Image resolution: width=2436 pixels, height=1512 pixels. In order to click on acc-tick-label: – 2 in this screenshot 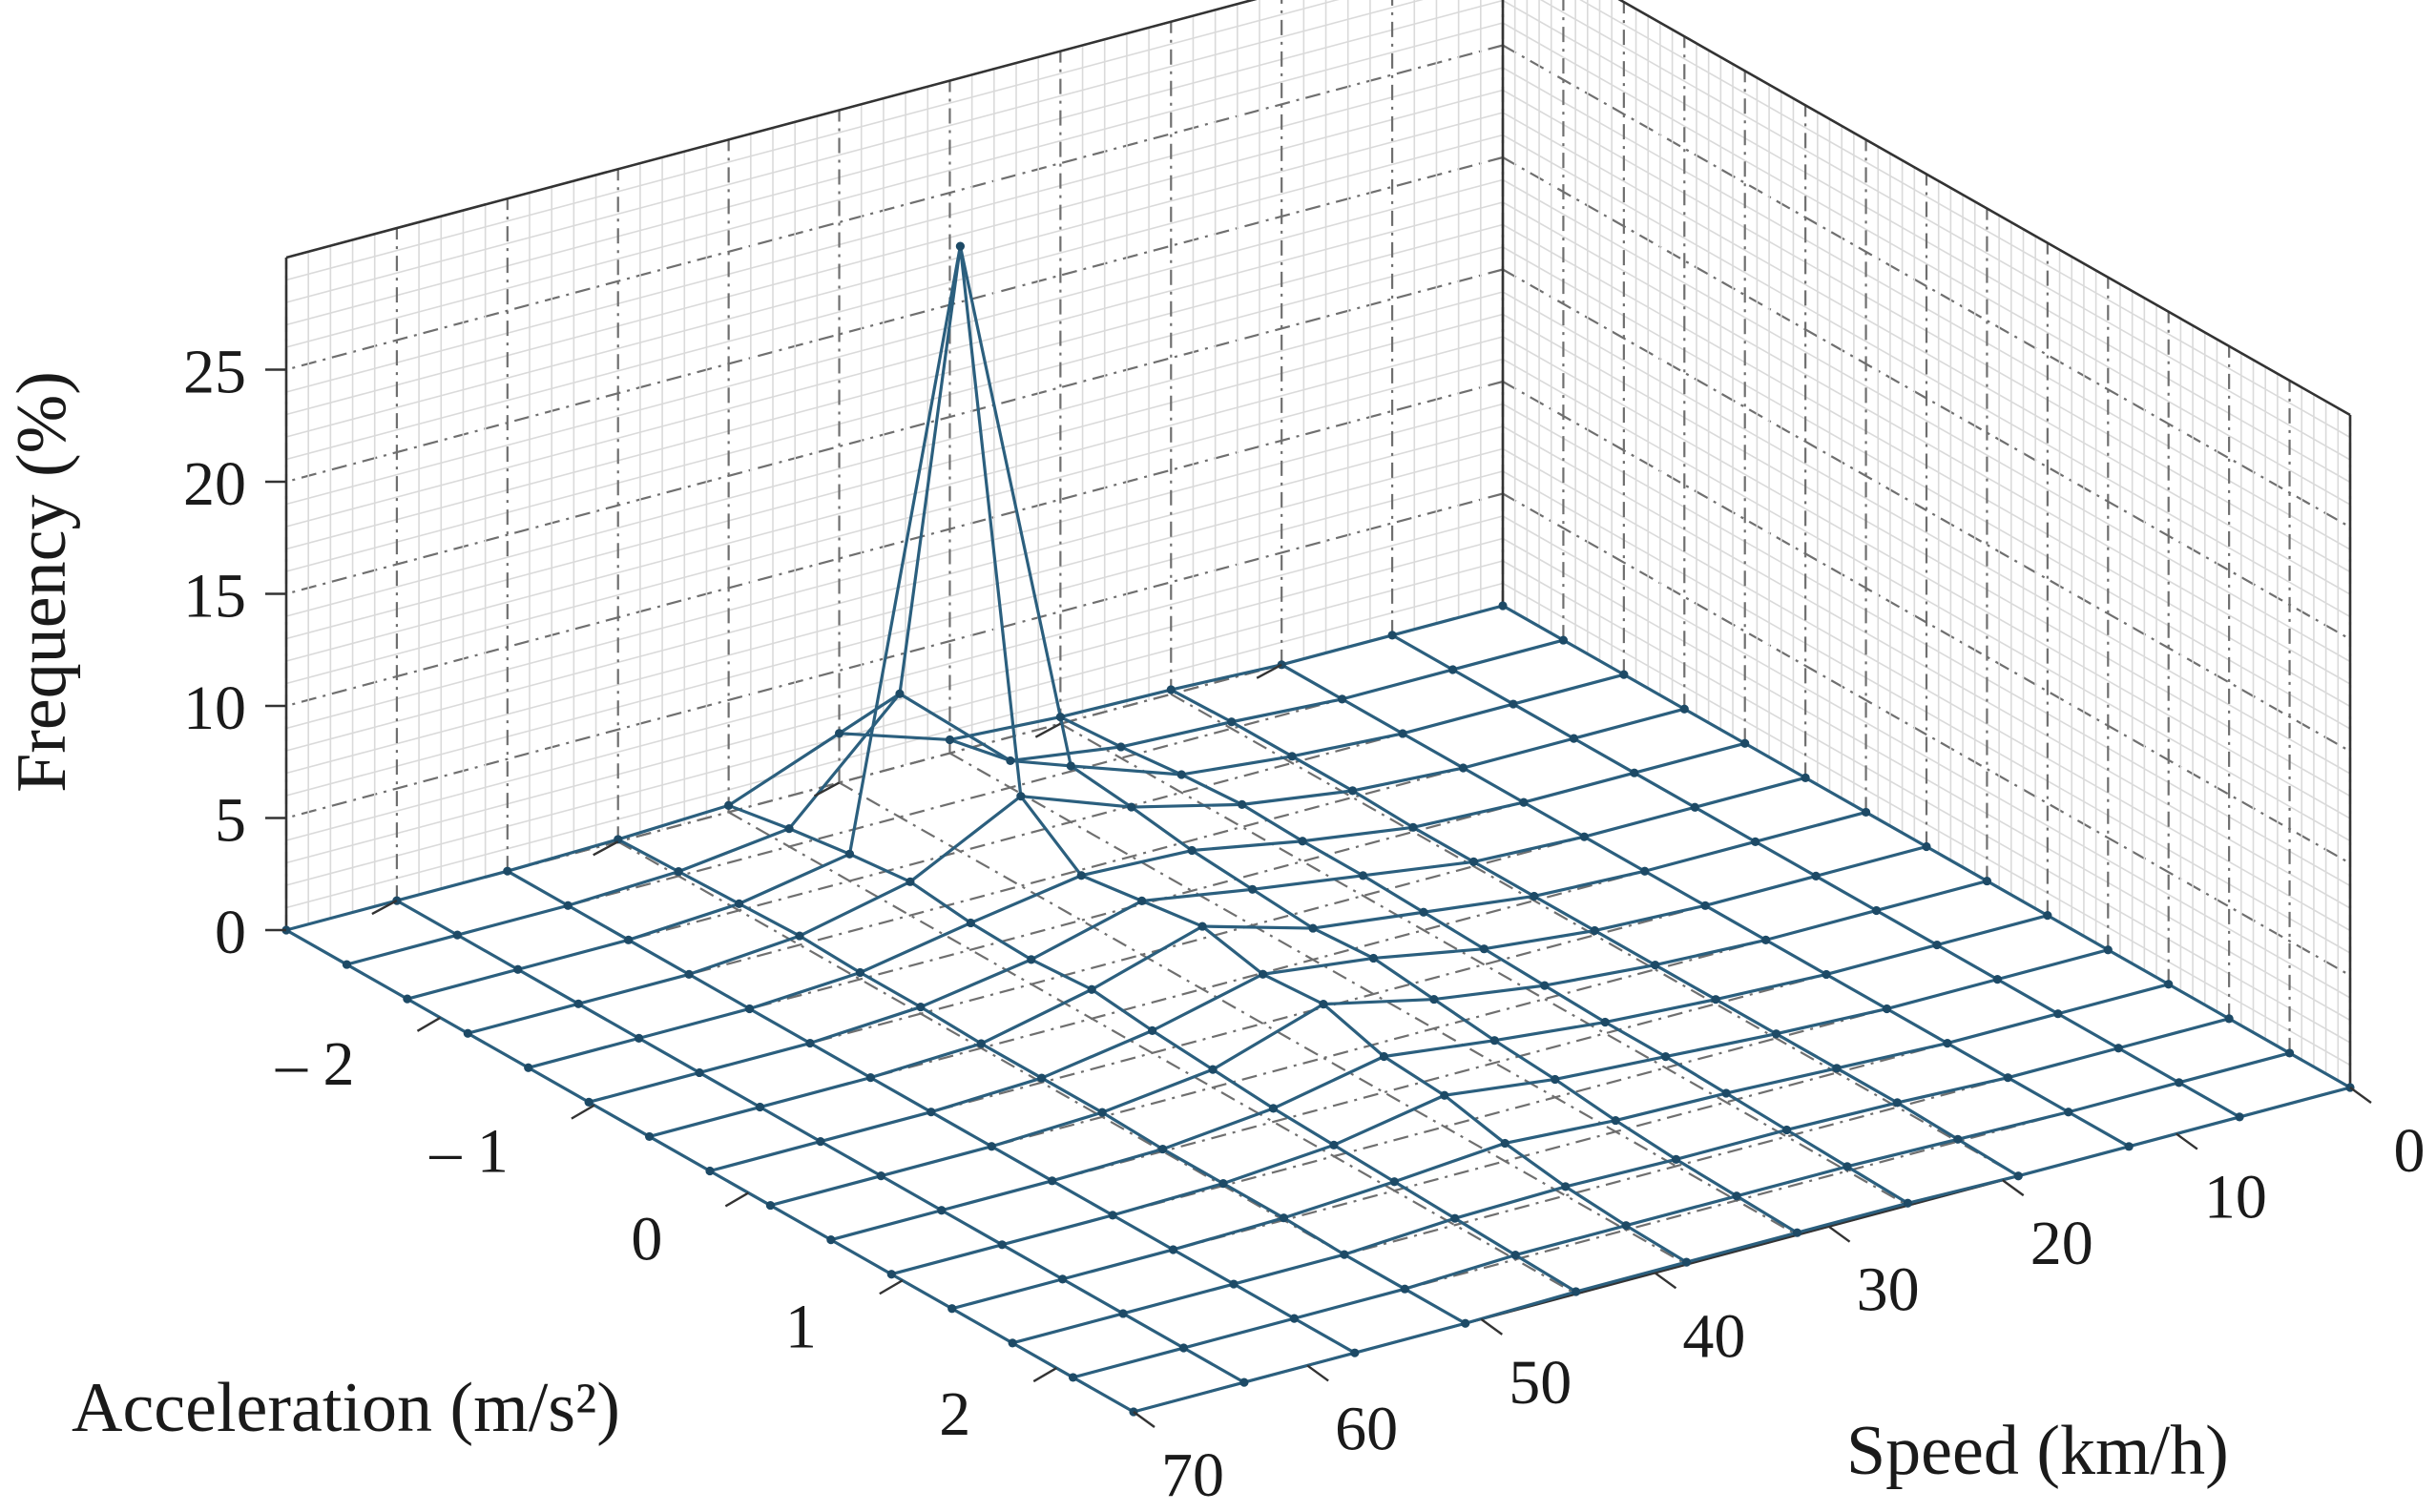, I will do `click(315, 1064)`.